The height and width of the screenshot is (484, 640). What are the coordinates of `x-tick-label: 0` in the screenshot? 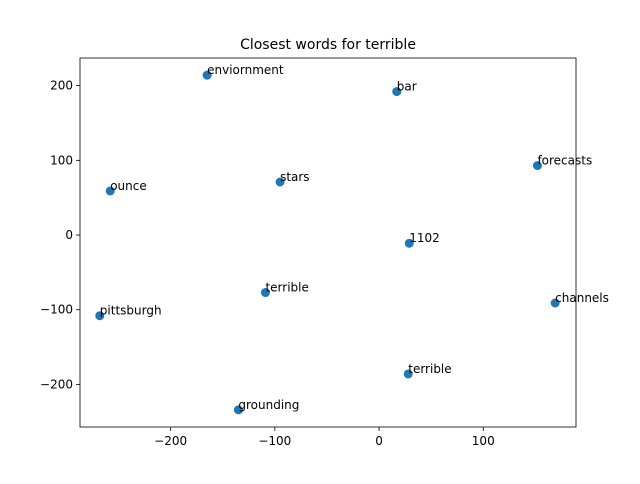 It's located at (379, 441).